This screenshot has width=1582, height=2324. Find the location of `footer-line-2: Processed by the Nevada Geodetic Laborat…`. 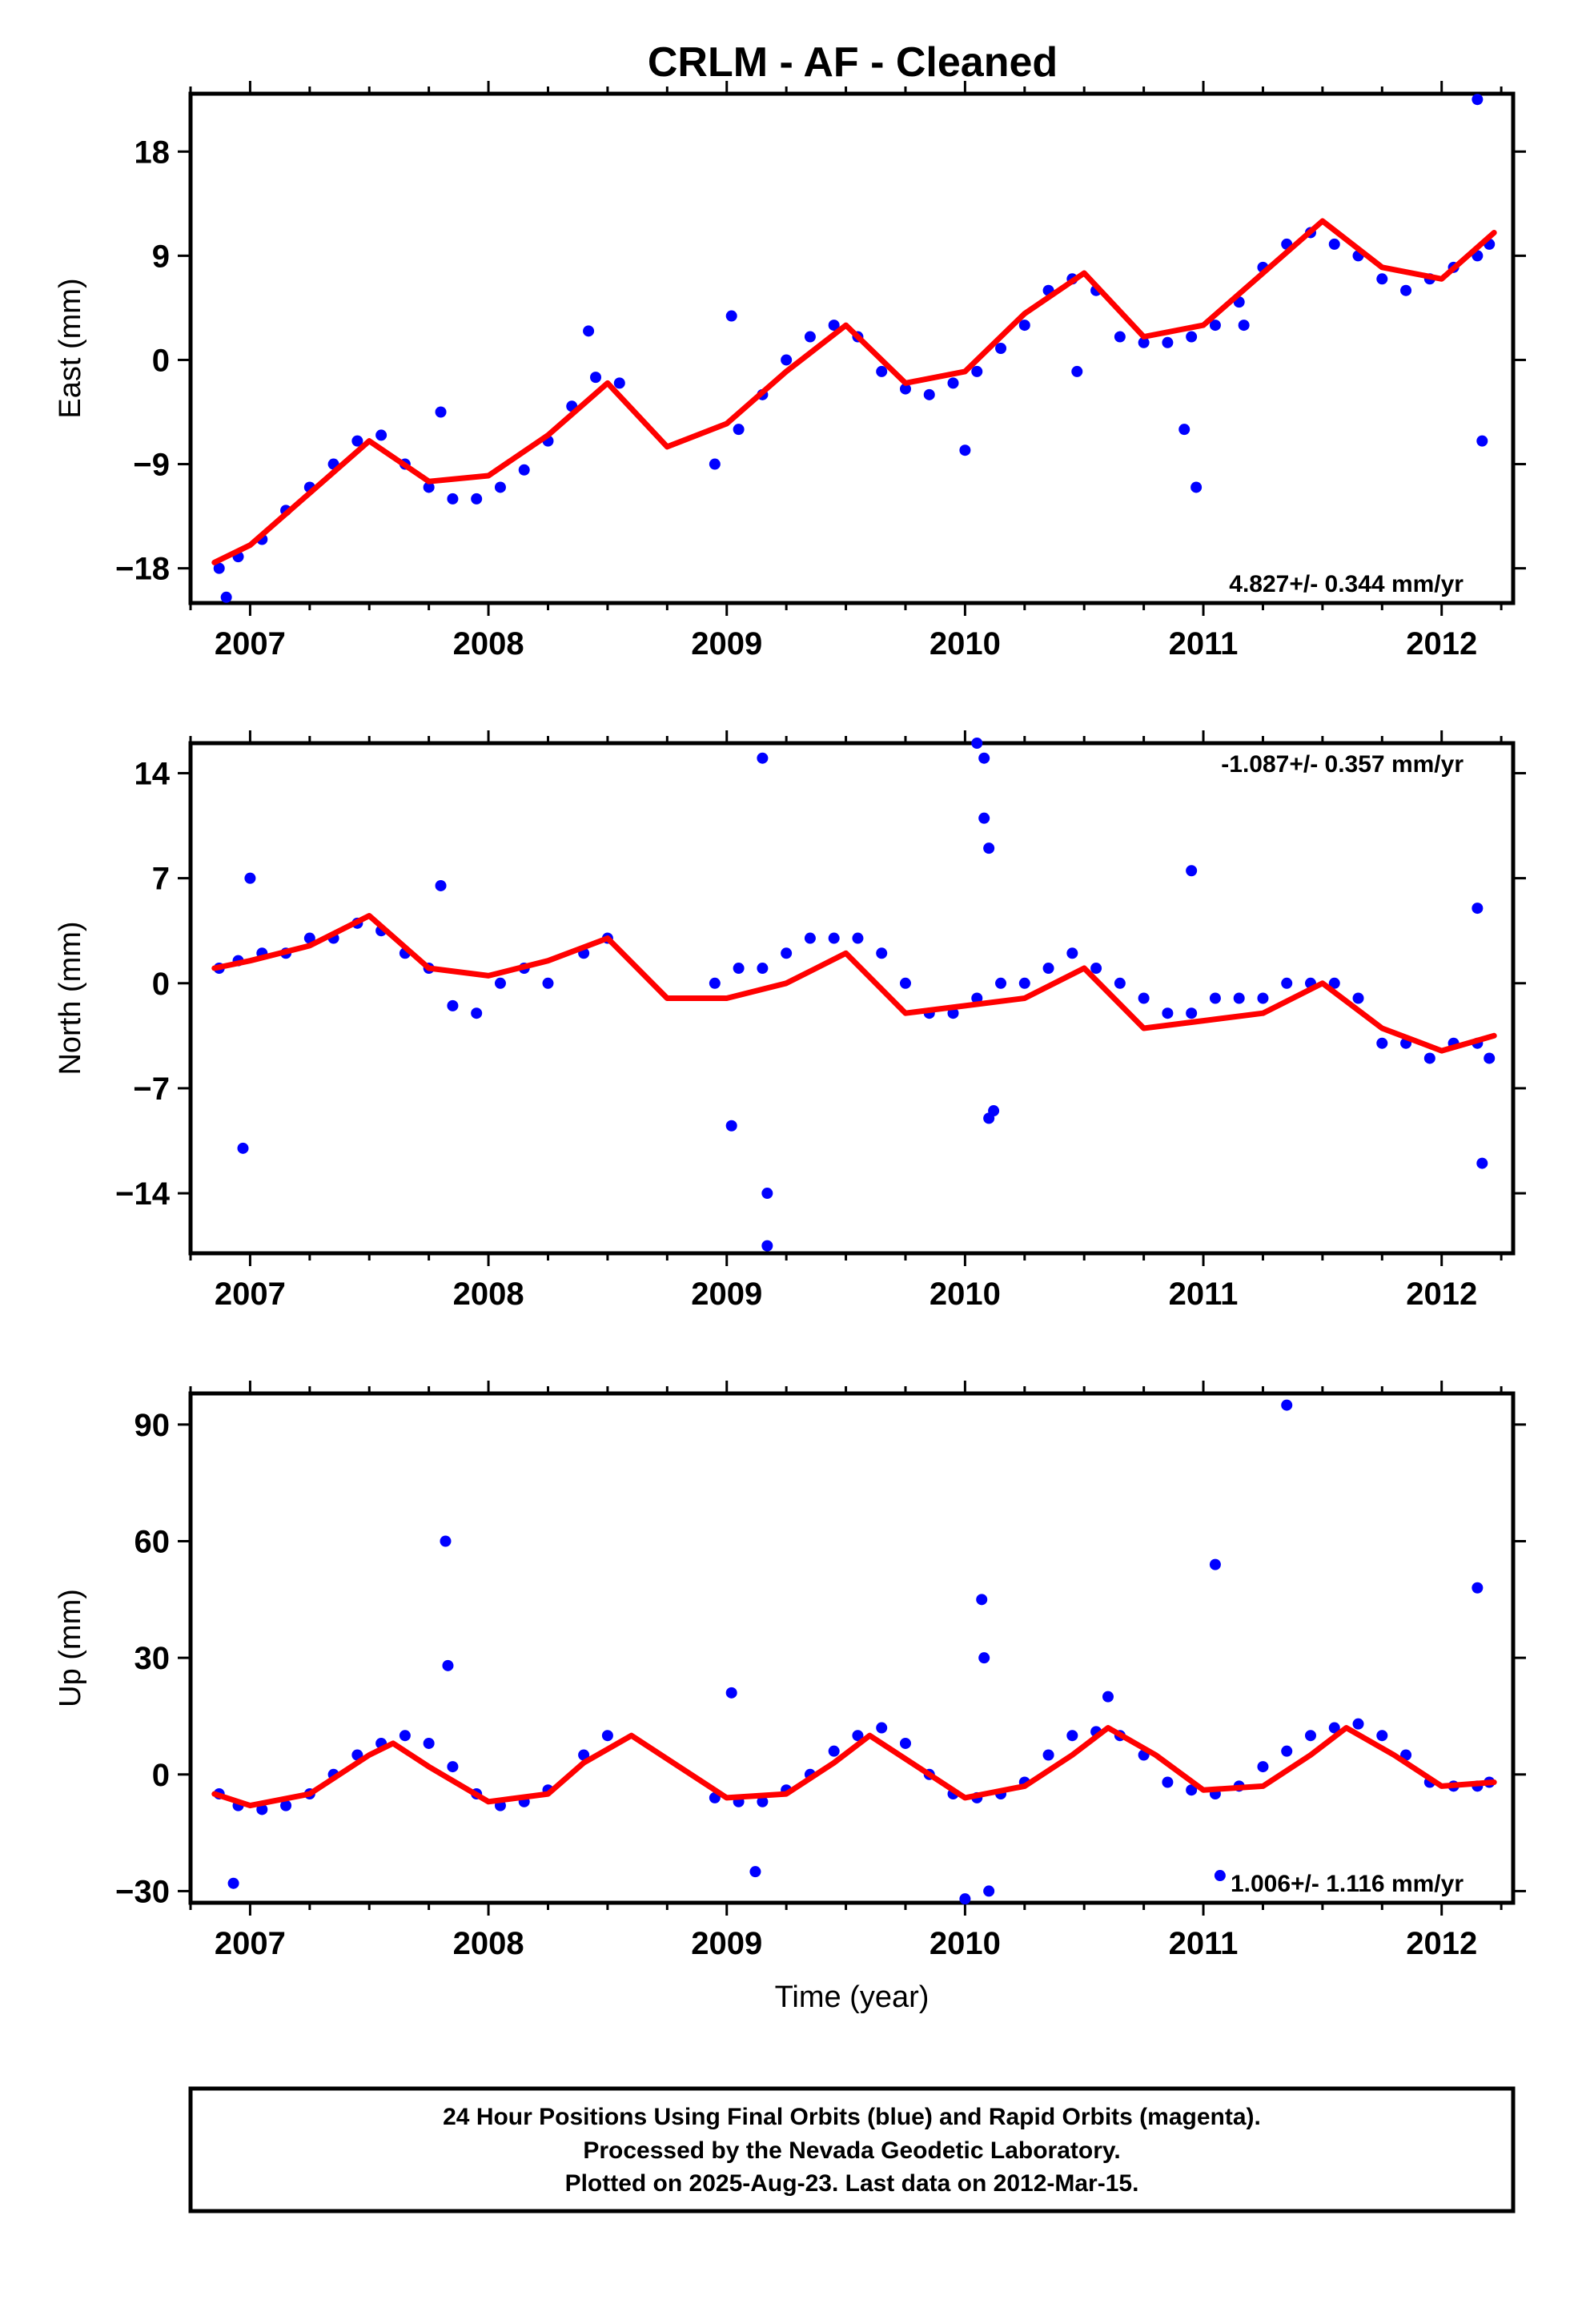

footer-line-2: Processed by the Nevada Geodetic Laborat… is located at coordinates (851, 2150).